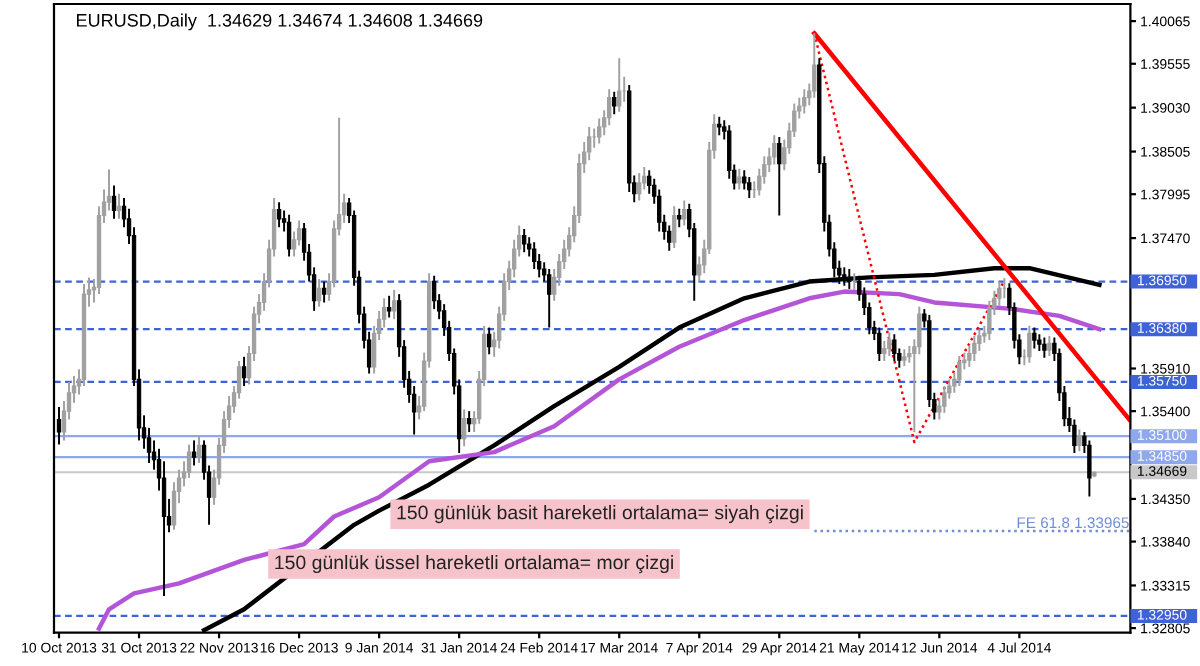 This screenshot has width=1200, height=666. Describe the element at coordinates (474, 564) in the screenshot. I see `annotation: 150 günlük üssel hareketli ortalama= mor çizgi` at that location.